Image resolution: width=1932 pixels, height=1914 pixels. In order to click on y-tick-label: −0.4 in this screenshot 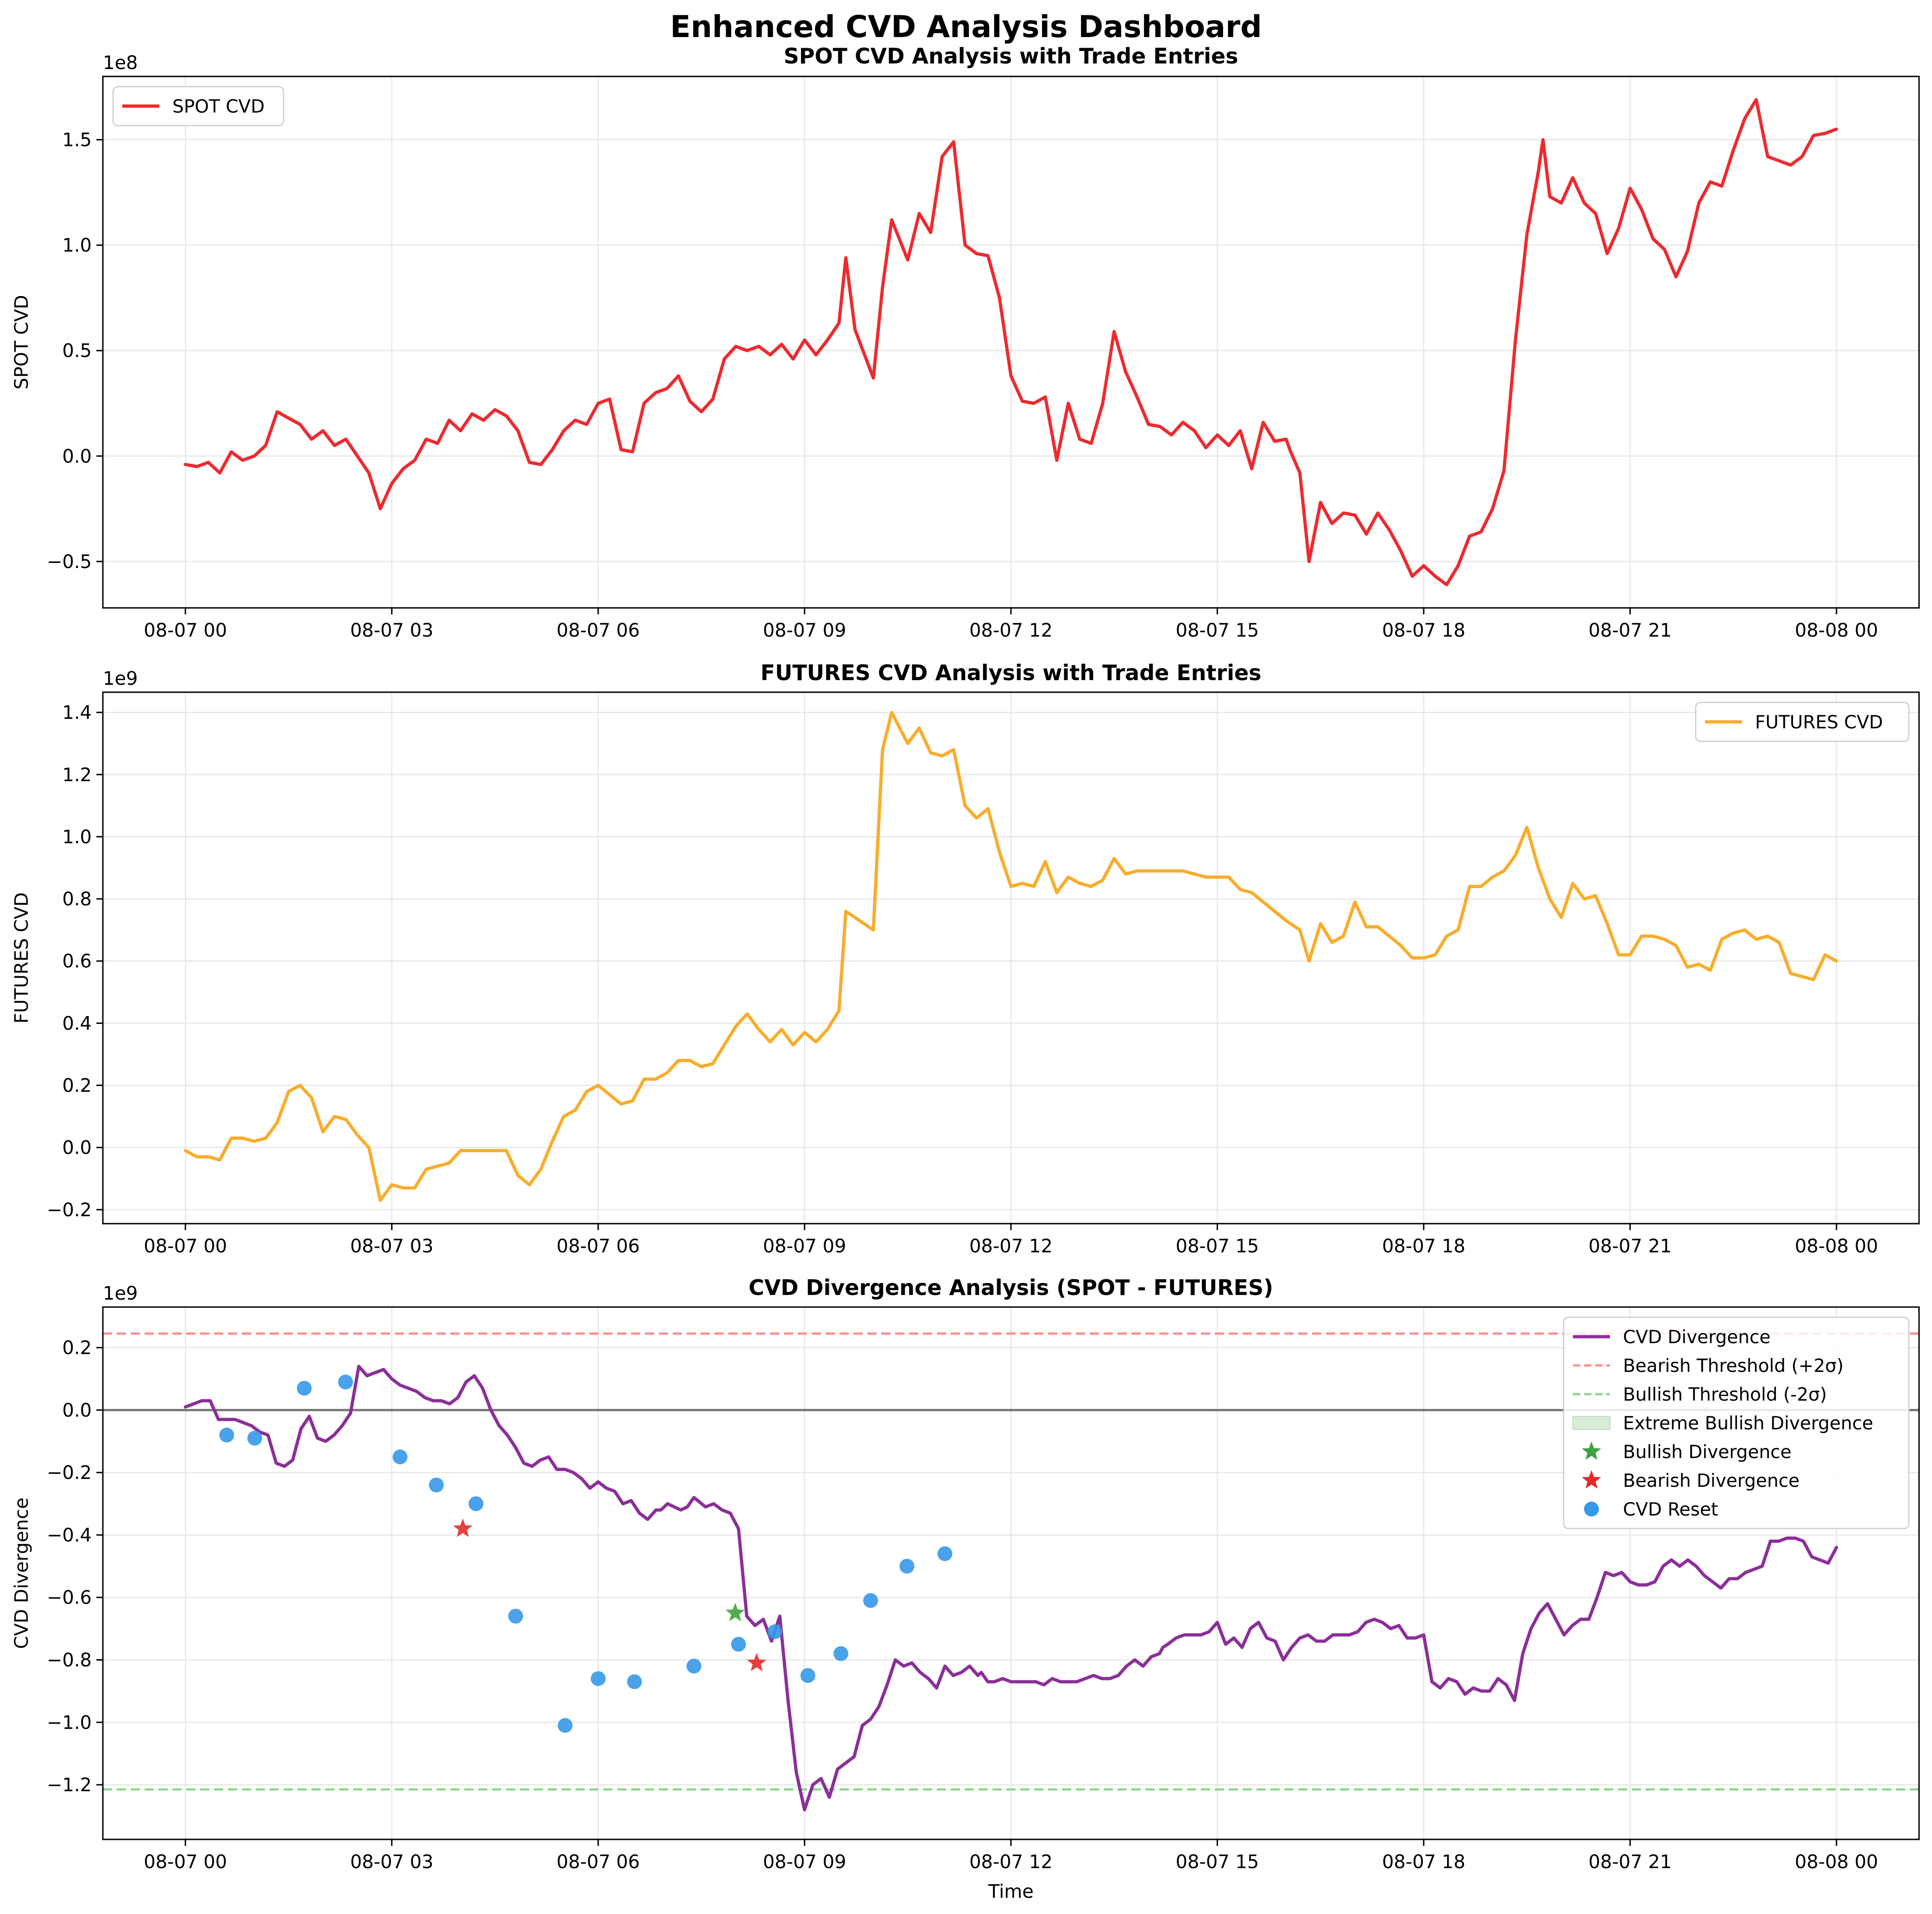, I will do `click(69, 1535)`.